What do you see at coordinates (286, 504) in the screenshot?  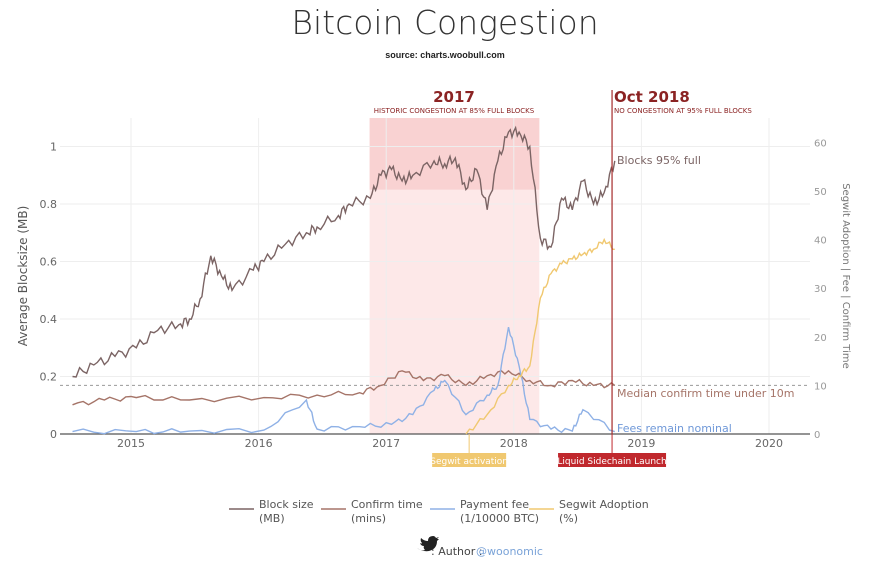 I see `legend-label: Block size` at bounding box center [286, 504].